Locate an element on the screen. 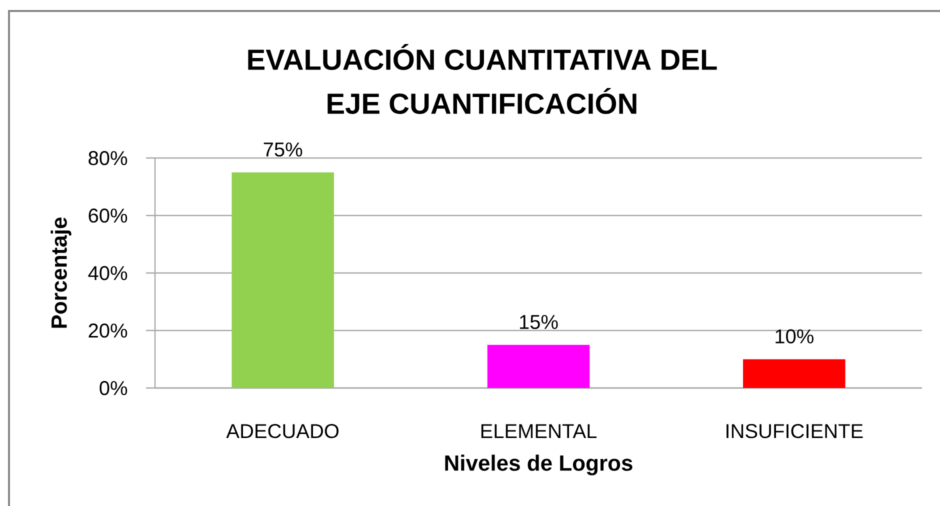  y-axis-title: Porcentaje is located at coordinates (61, 273).